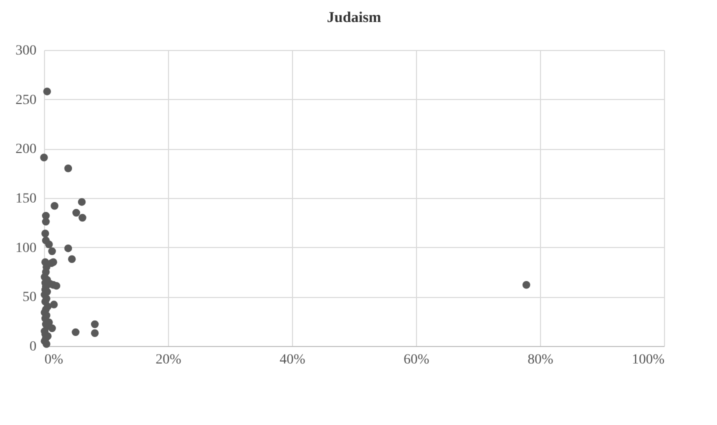  Describe the element at coordinates (417, 360) in the screenshot. I see `x-tick-label: 60%` at that location.